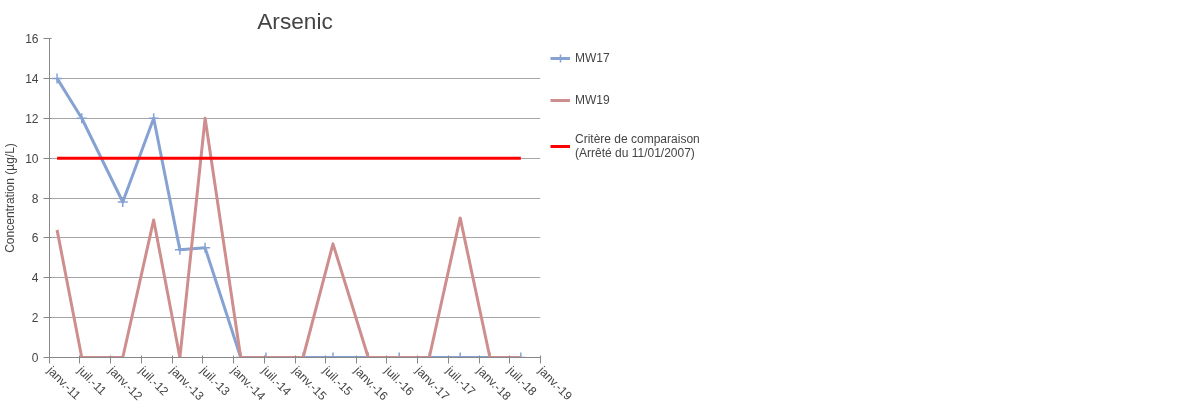  What do you see at coordinates (35, 318) in the screenshot?
I see `y-tick-label: 2` at bounding box center [35, 318].